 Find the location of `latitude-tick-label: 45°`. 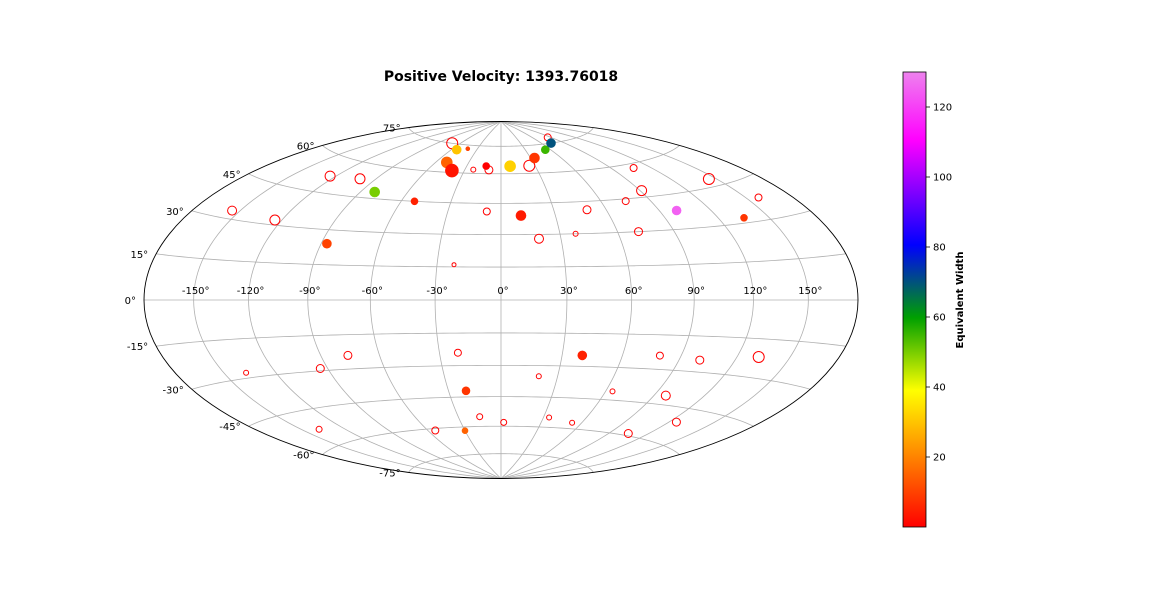

latitude-tick-label: 45° is located at coordinates (232, 175).